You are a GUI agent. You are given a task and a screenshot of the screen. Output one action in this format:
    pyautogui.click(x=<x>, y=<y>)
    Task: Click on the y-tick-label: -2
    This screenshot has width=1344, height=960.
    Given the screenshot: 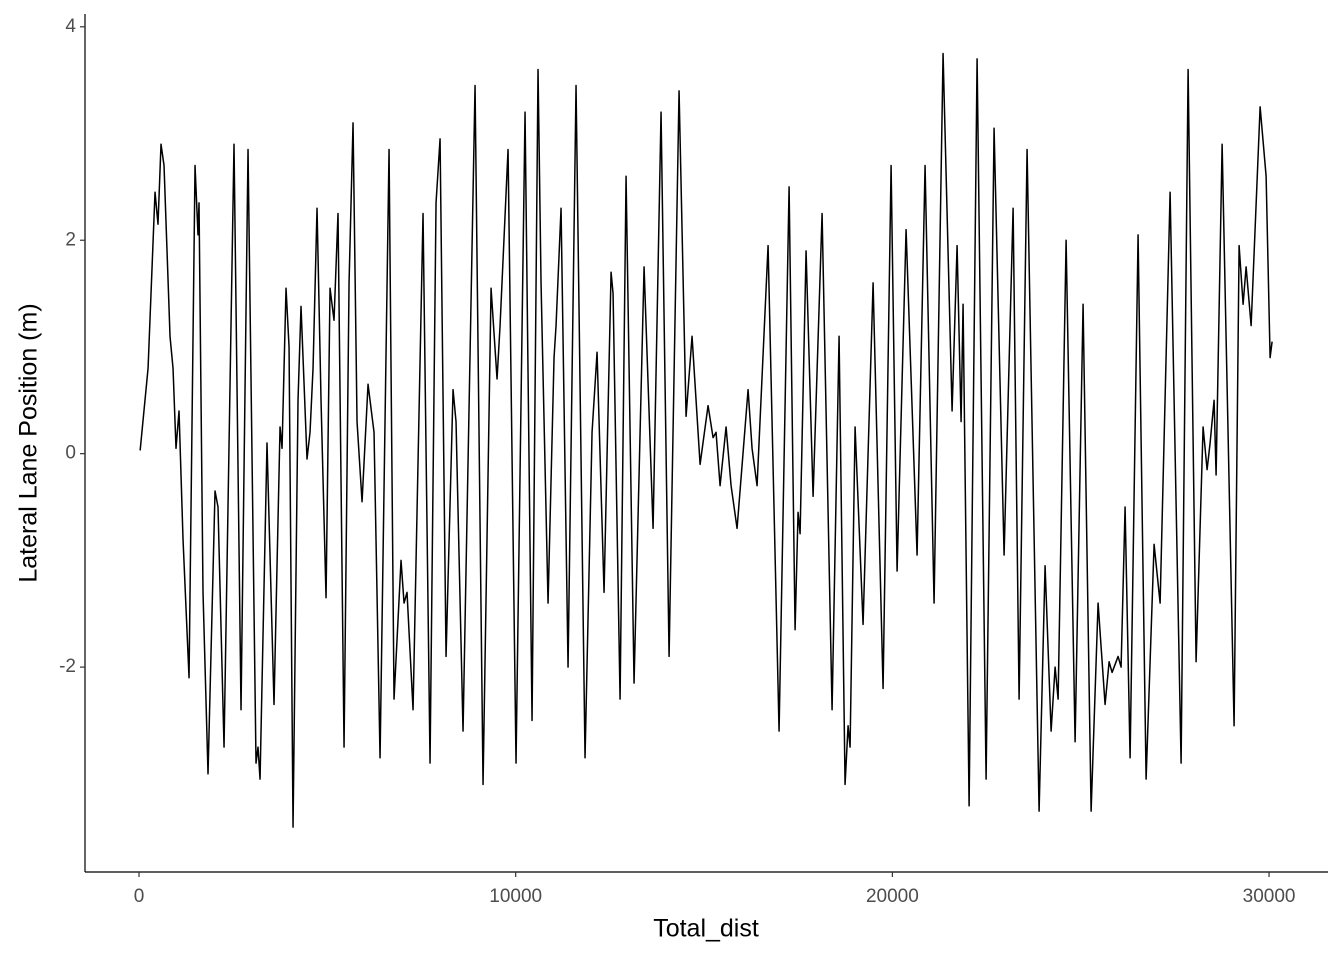 What is the action you would take?
    pyautogui.click(x=67, y=666)
    